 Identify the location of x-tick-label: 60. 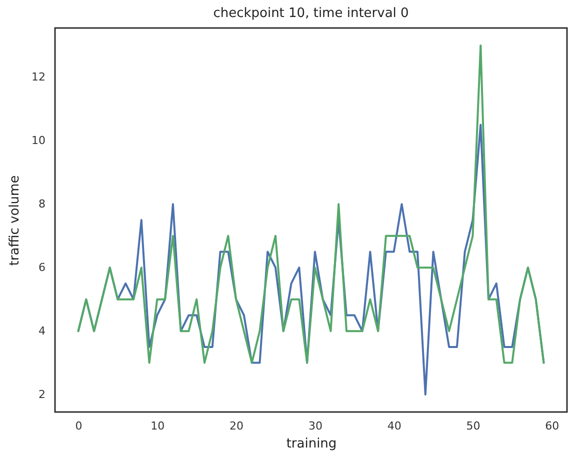
(552, 426).